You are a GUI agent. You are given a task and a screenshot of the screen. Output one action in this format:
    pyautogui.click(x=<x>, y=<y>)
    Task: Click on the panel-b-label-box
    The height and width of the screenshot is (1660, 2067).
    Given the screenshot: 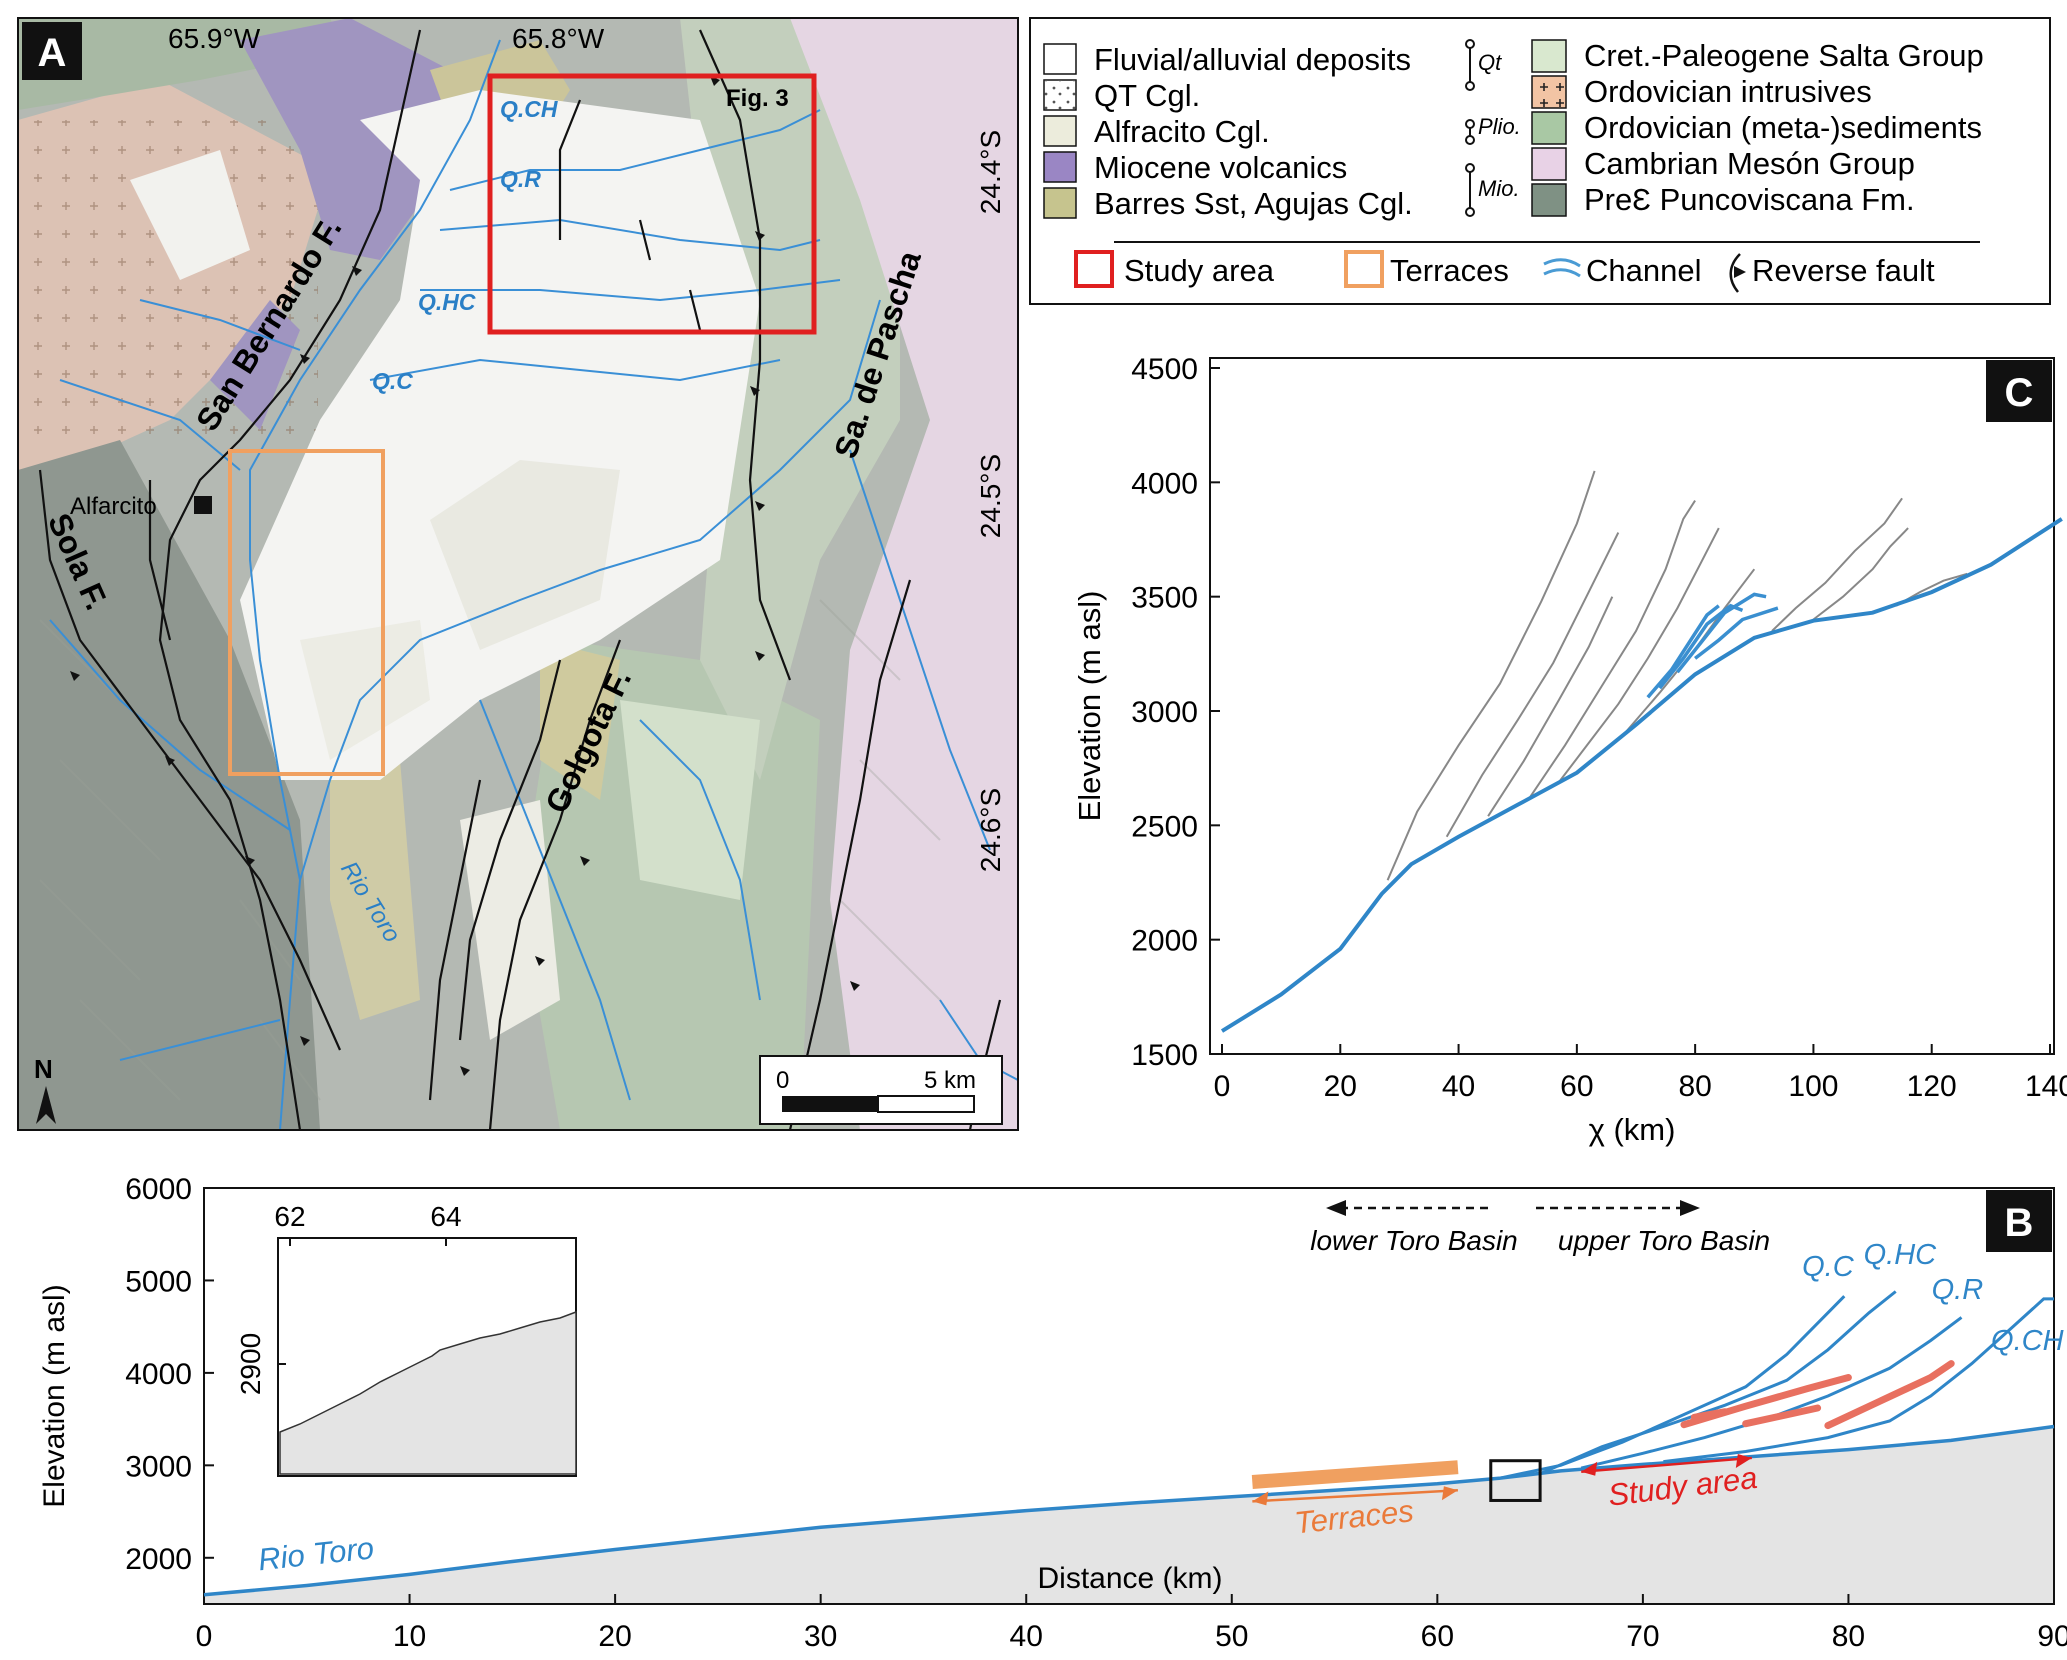 What is the action you would take?
    pyautogui.click(x=2019, y=1221)
    